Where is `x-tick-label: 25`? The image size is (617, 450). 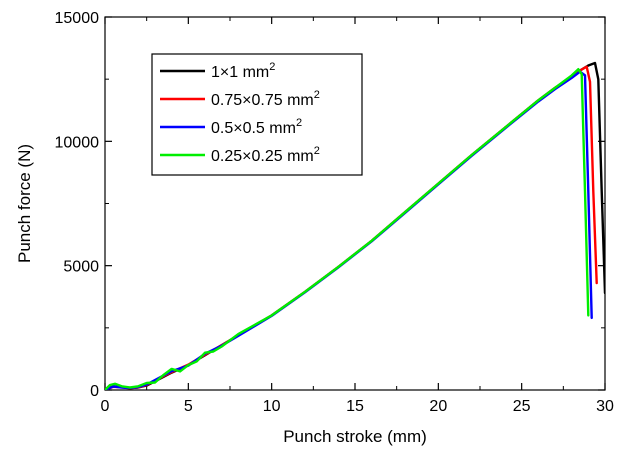
x-tick-label: 25 is located at coordinates (522, 406).